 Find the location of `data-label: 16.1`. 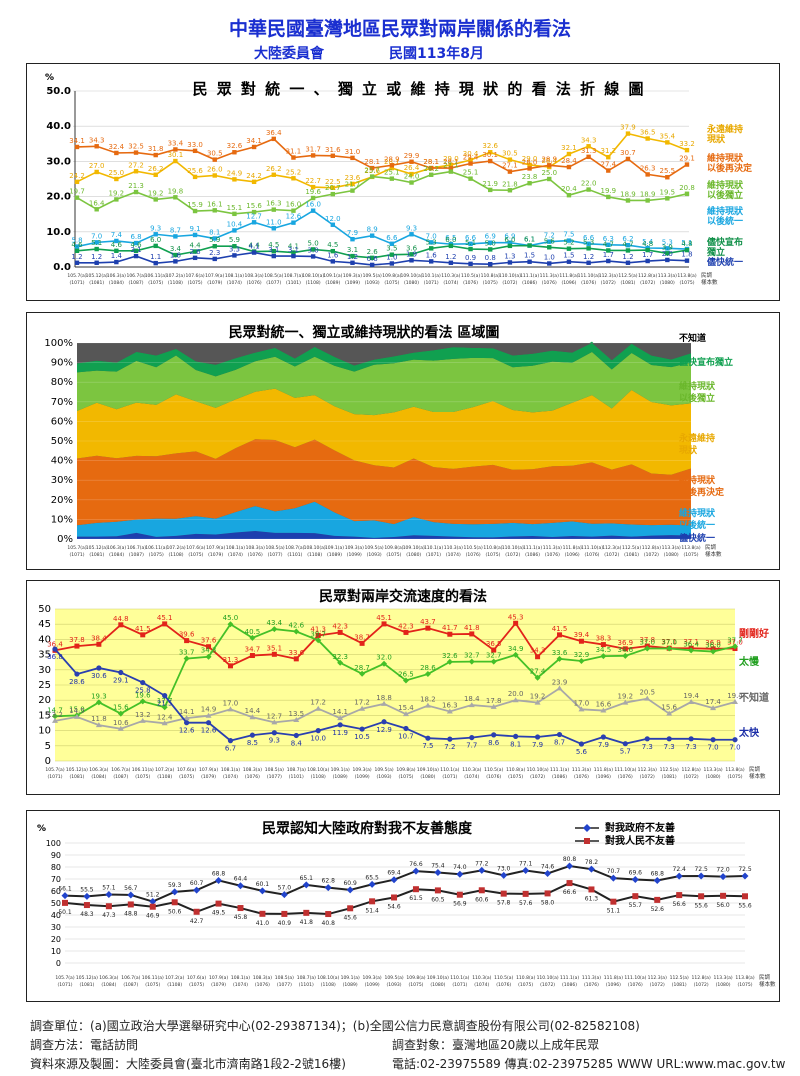

data-label: 16.1 is located at coordinates (215, 204).